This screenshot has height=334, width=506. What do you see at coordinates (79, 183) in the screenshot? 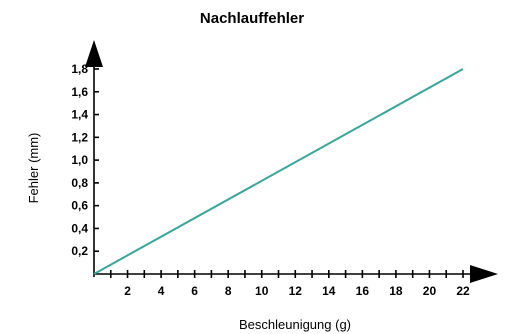
I see `y-tick-label: 0,8` at bounding box center [79, 183].